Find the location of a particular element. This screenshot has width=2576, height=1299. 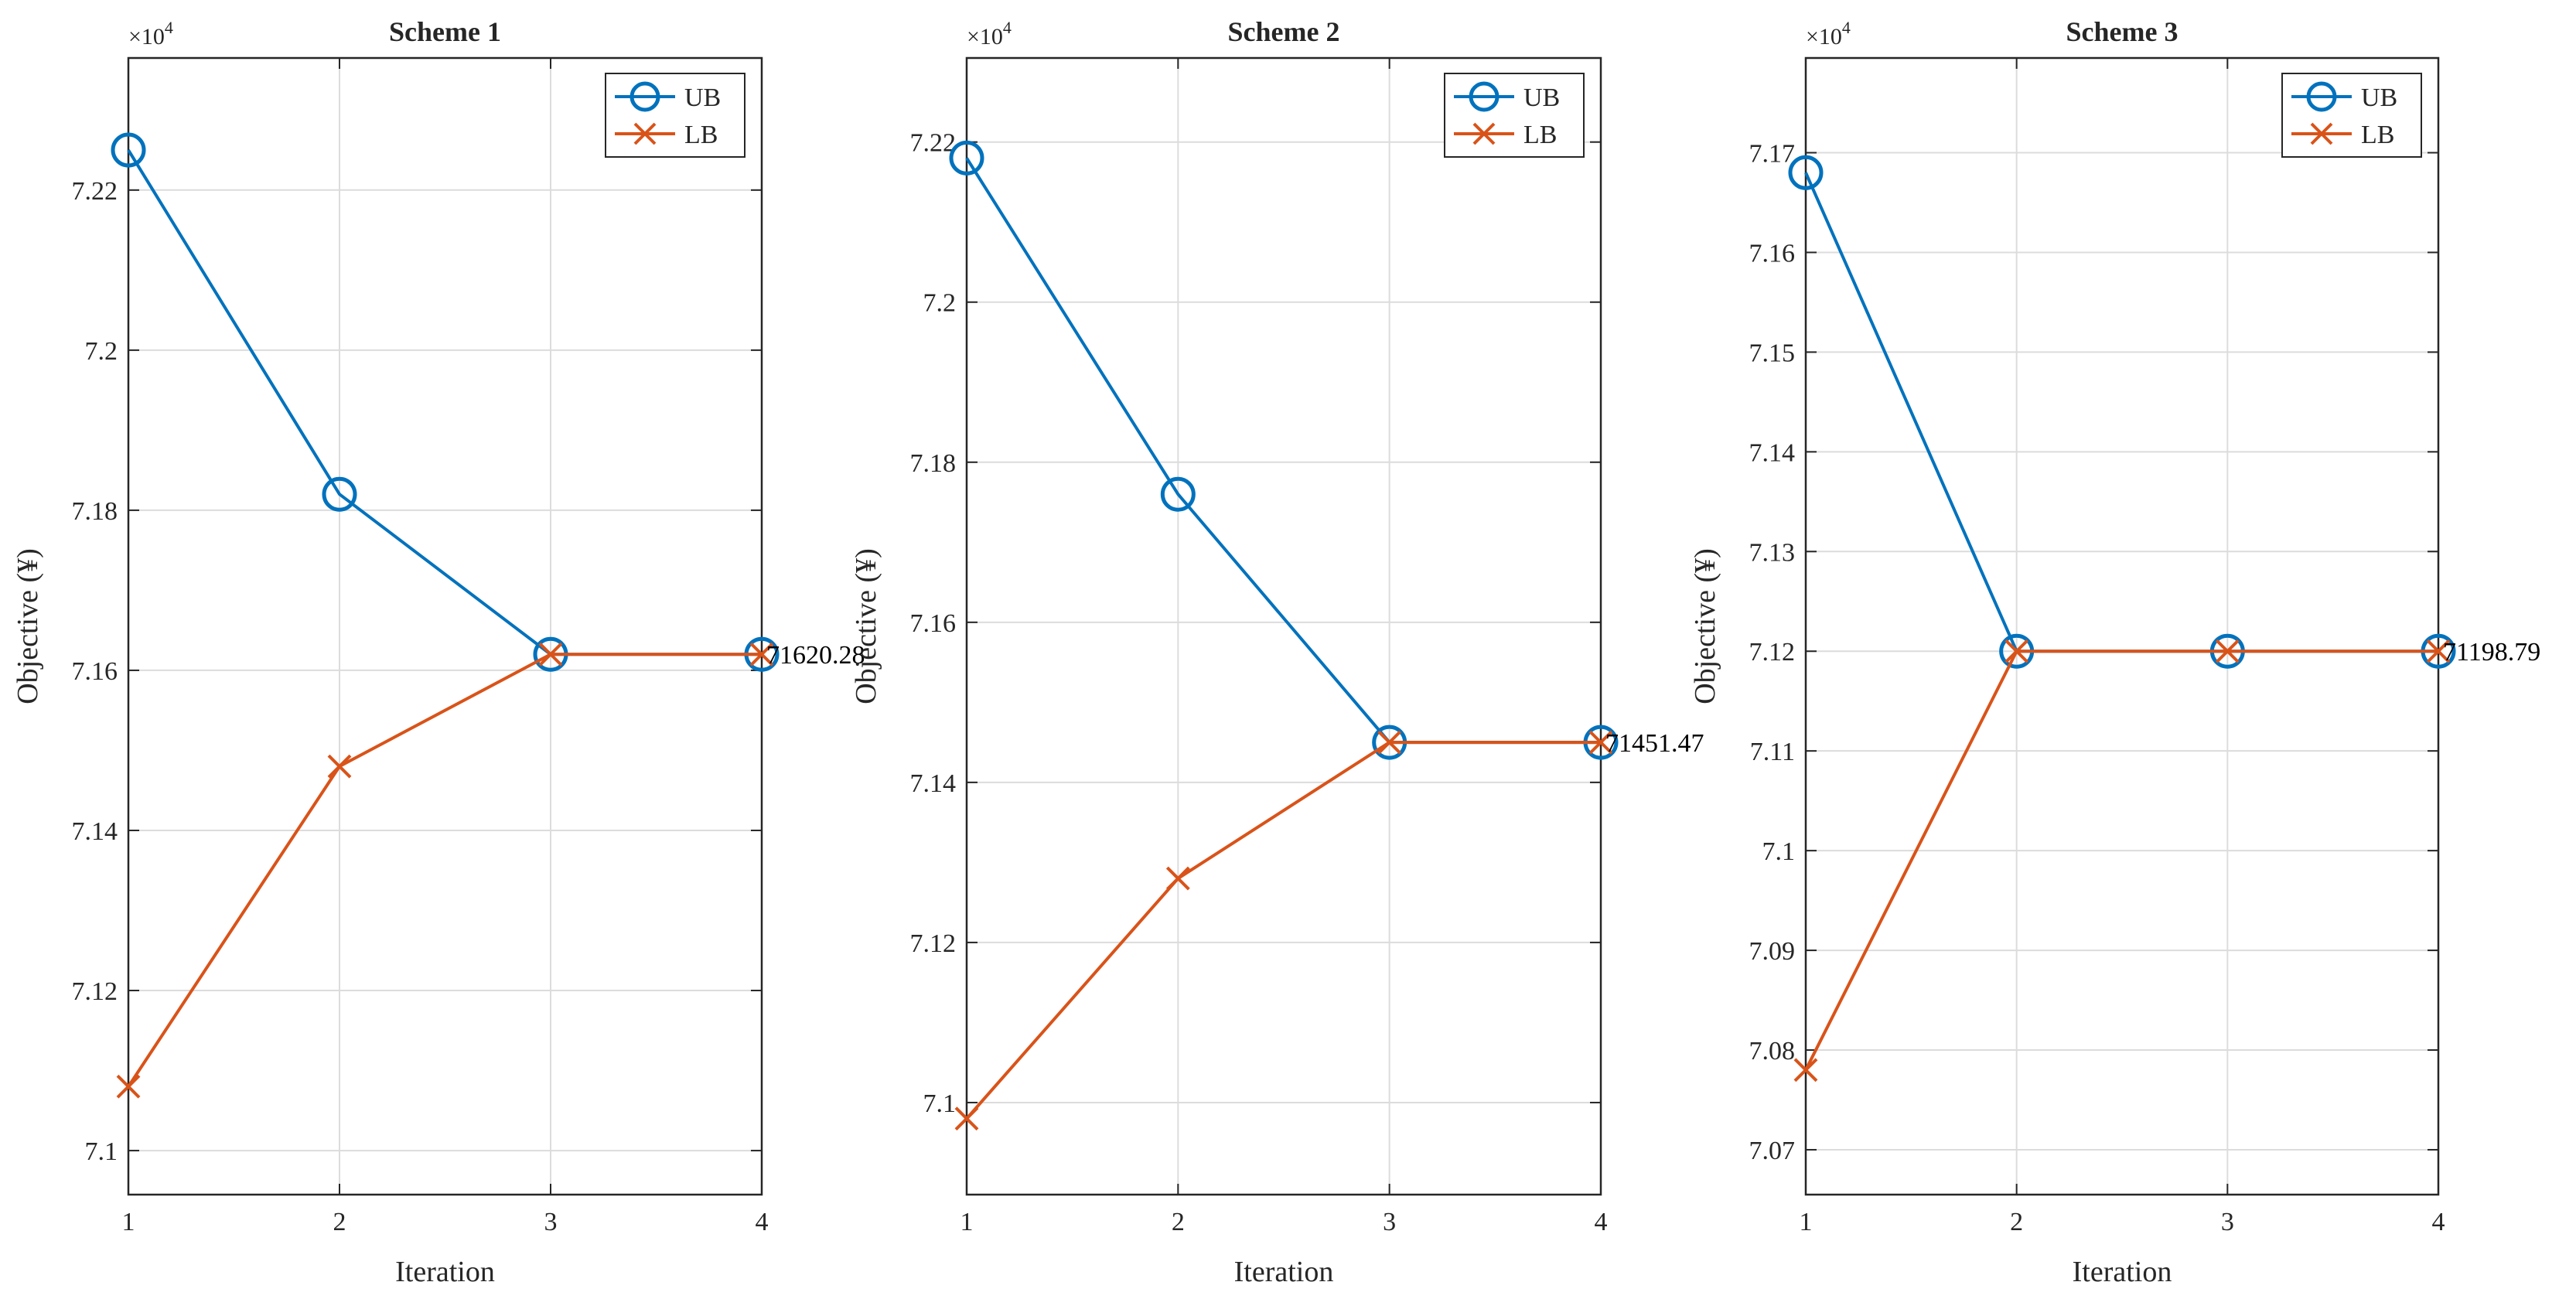

y-tick-label: 7.22 is located at coordinates (933, 143).